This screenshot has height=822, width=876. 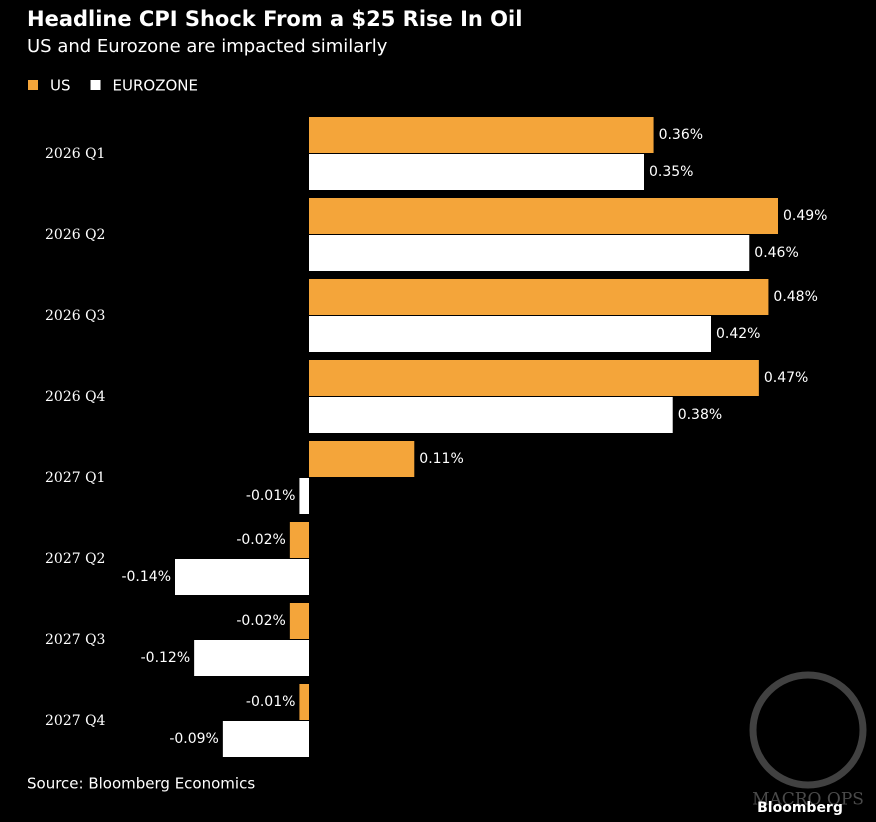 What do you see at coordinates (155, 86) in the screenshot?
I see `legend-label: EUROZONE` at bounding box center [155, 86].